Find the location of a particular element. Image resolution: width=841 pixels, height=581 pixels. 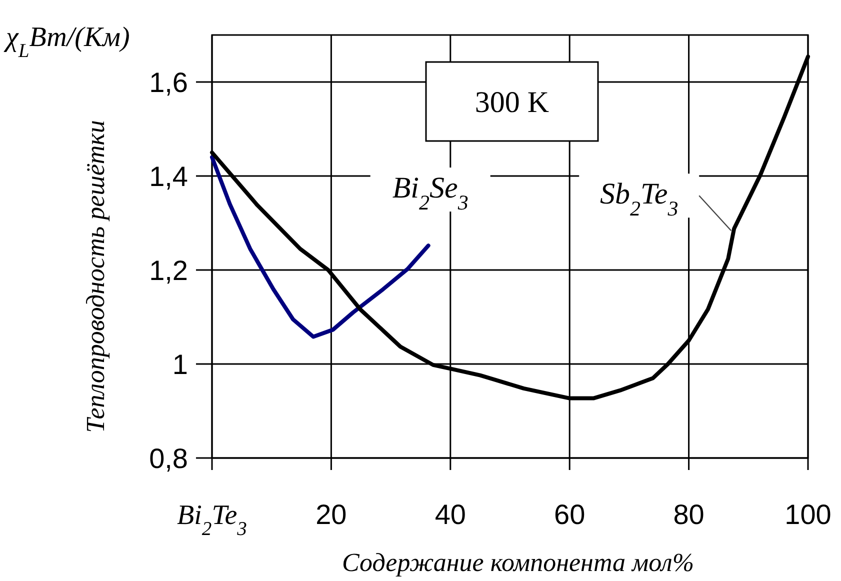

x-tick-label: Bi$_{2}$Te$_{3}$ is located at coordinates (212, 520).